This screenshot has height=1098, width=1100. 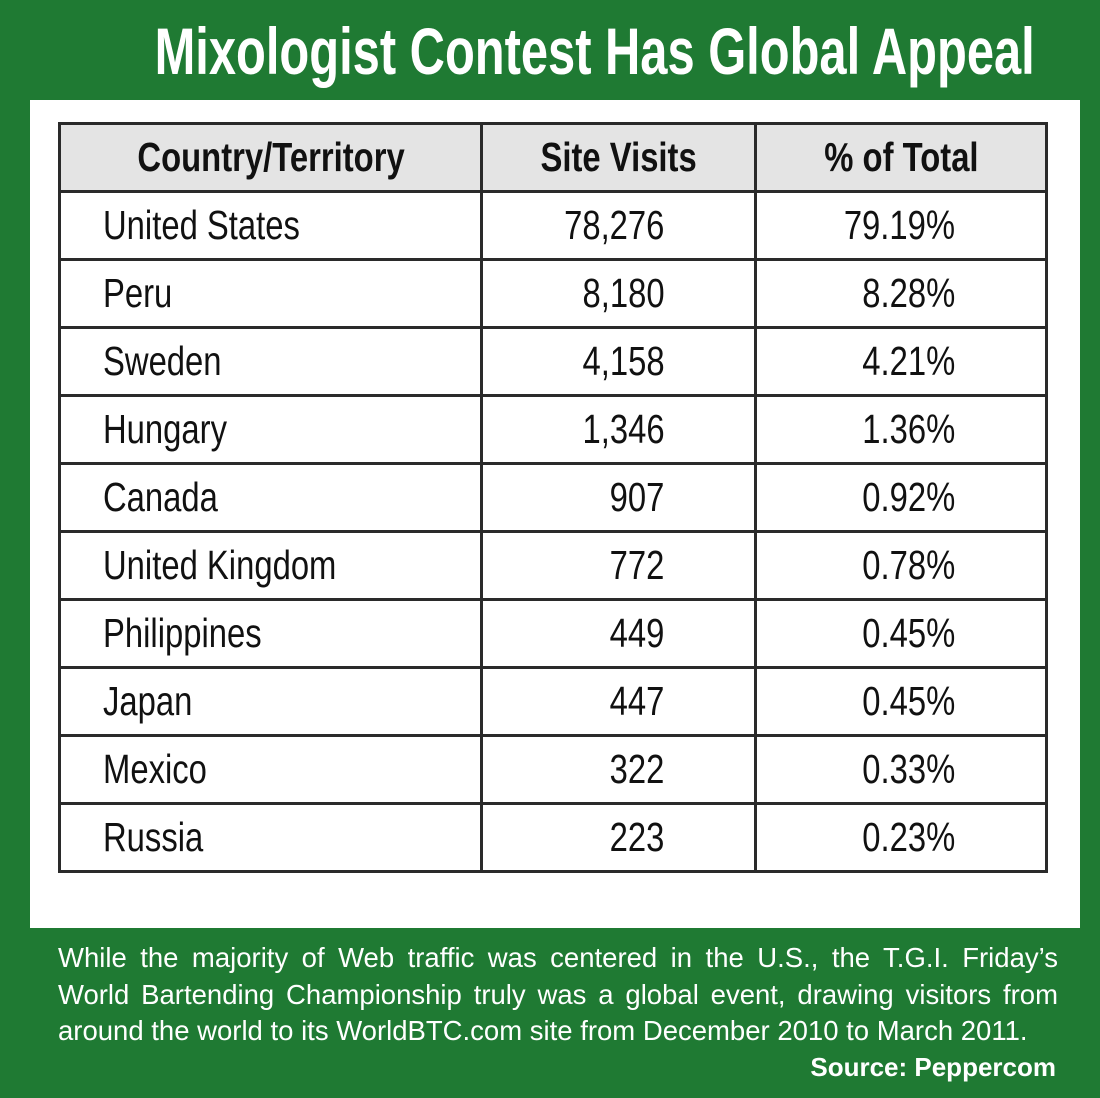 What do you see at coordinates (270, 429) in the screenshot?
I see `table-cell: Hungary` at bounding box center [270, 429].